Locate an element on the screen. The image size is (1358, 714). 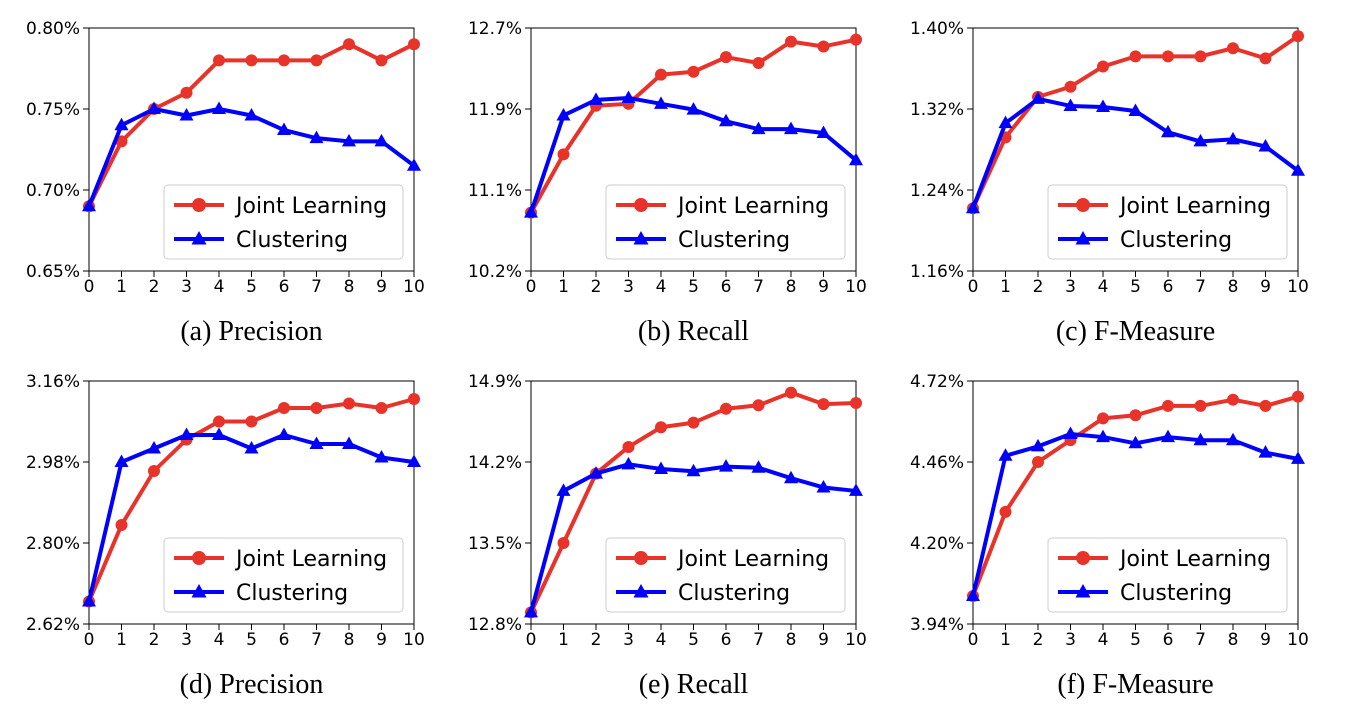
y-tick-label: 2.98% is located at coordinates (53, 463).